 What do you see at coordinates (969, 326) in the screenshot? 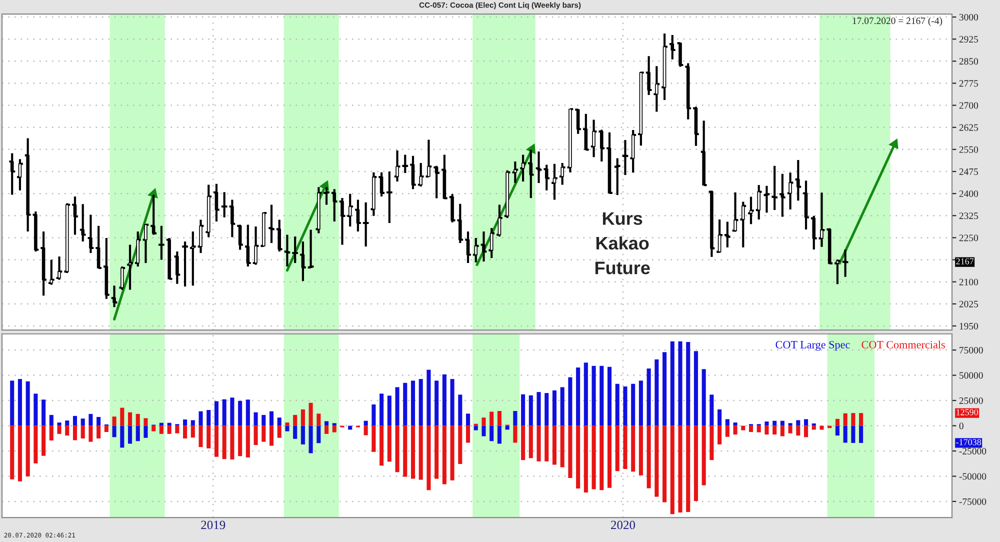
I see `y-tick-label: 1950` at bounding box center [969, 326].